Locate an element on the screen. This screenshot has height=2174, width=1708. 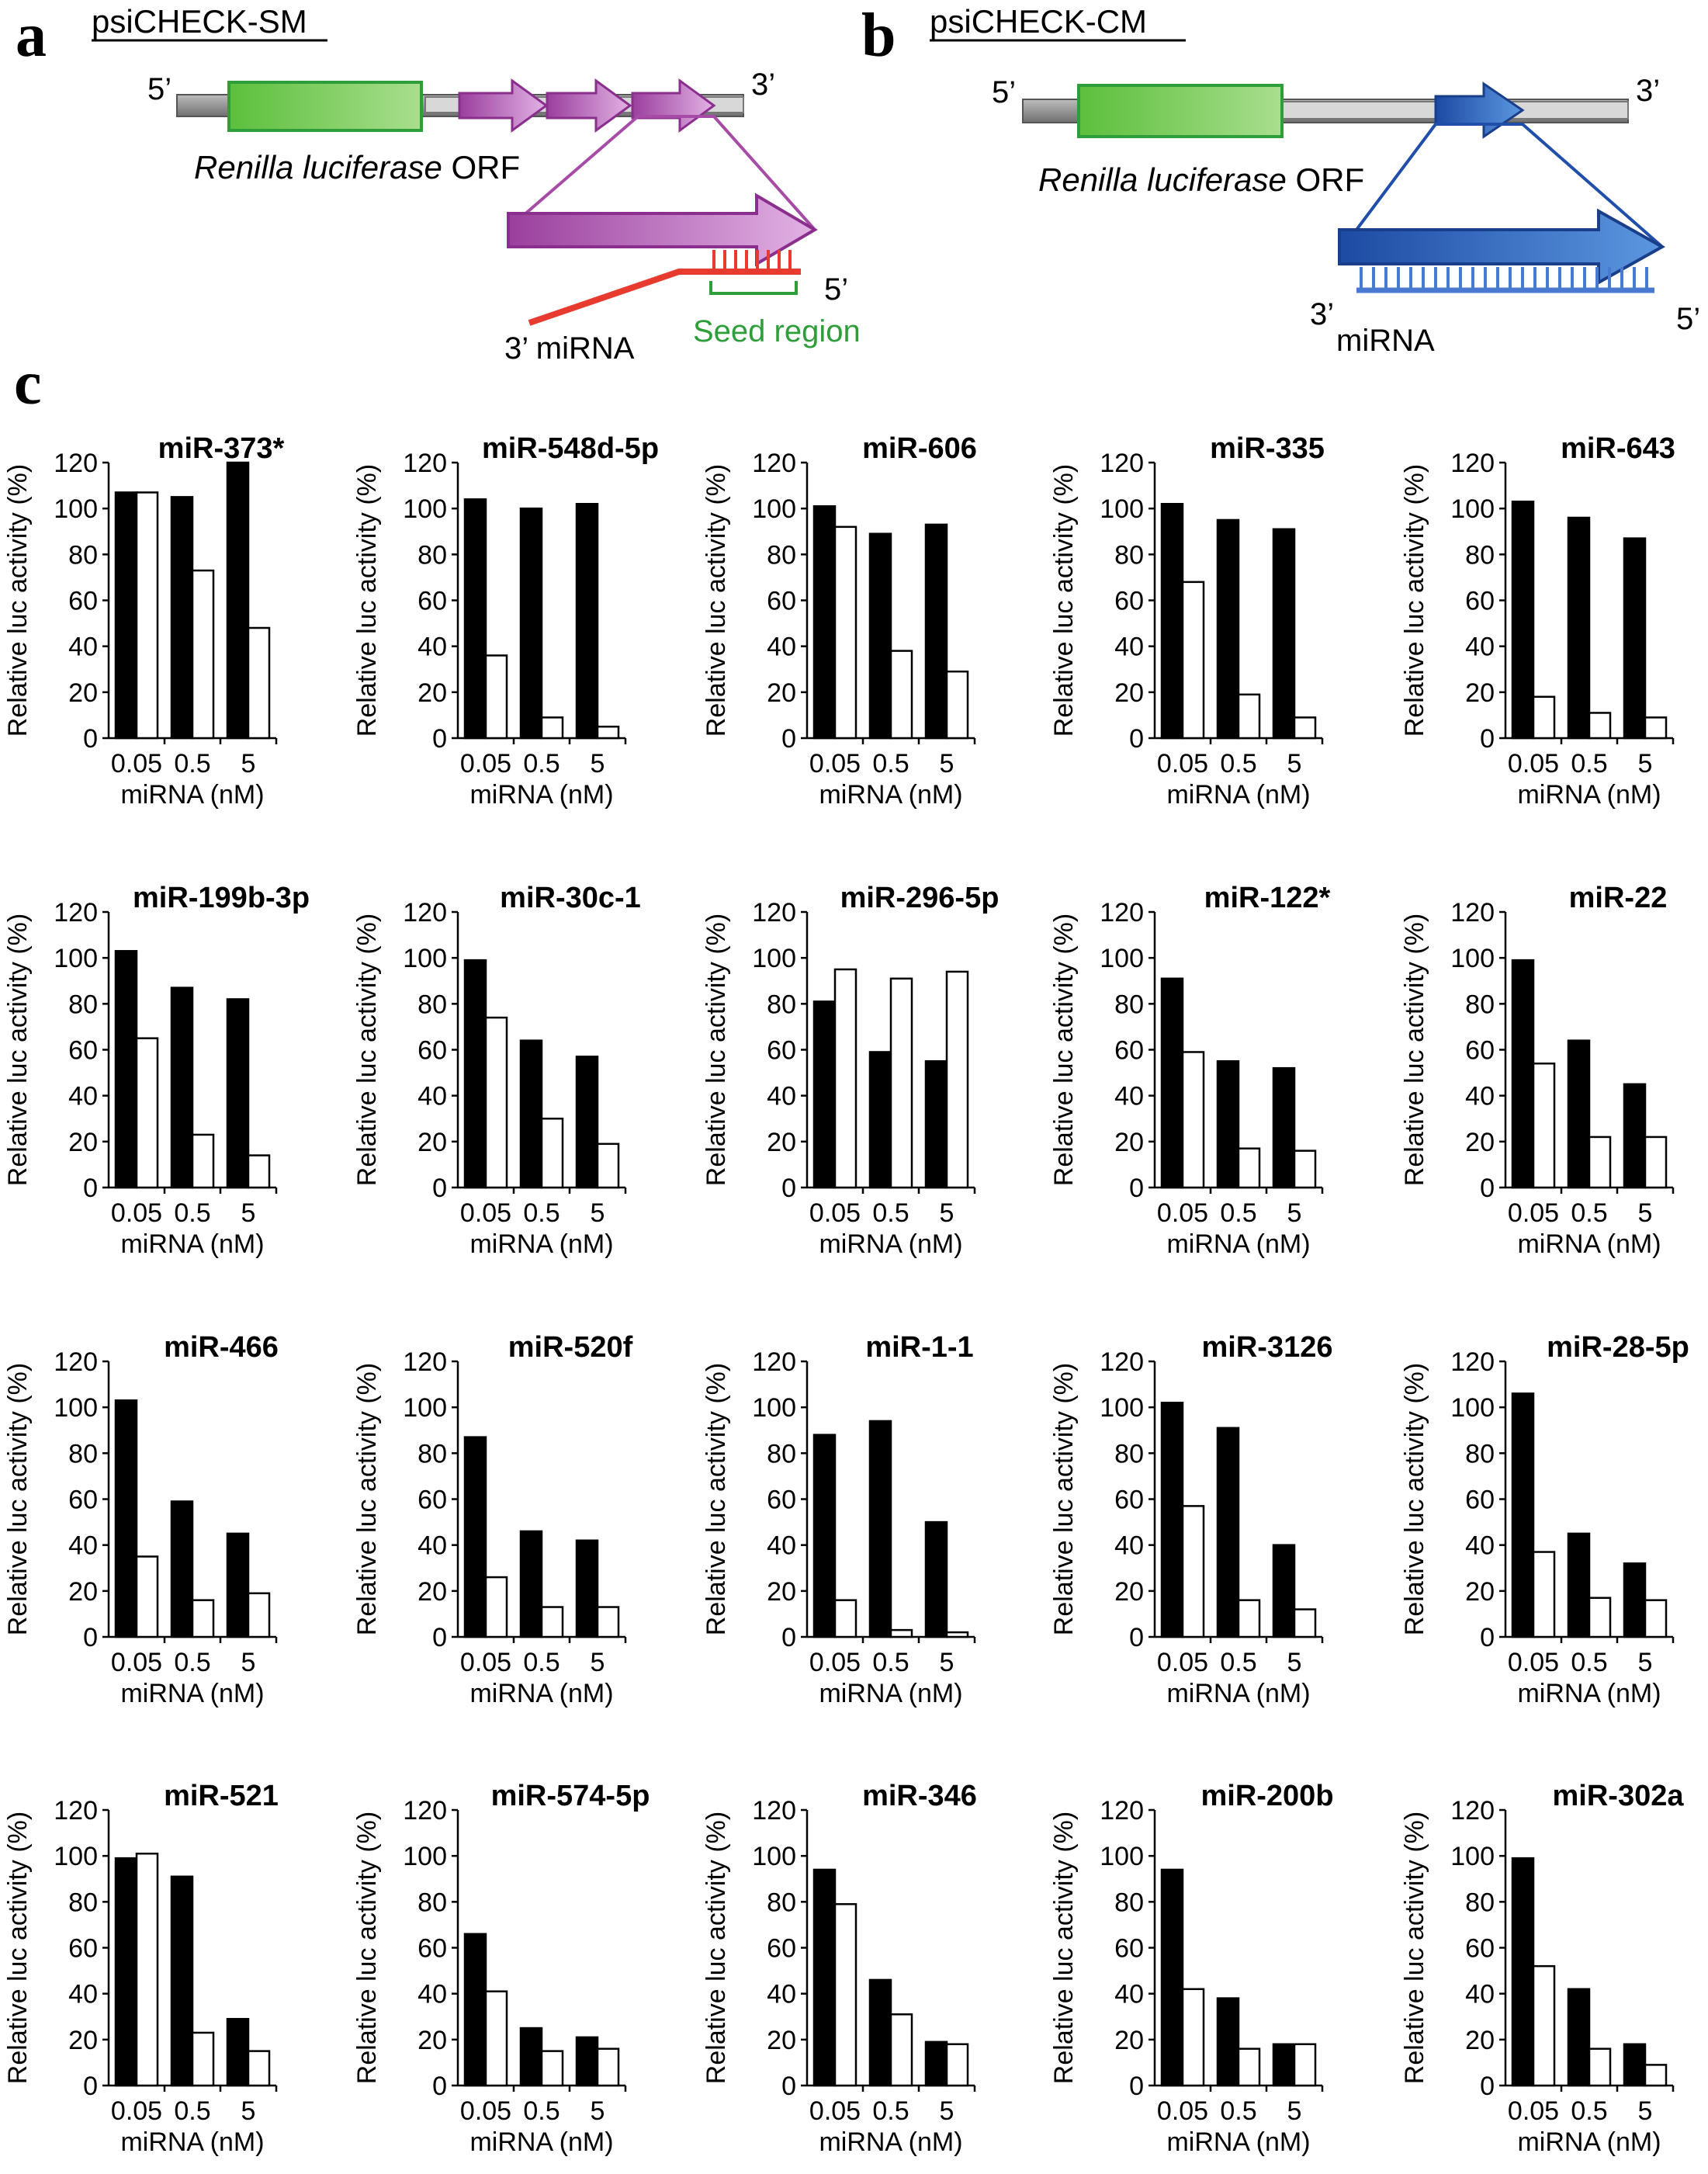
panel-a-orf-box is located at coordinates (325, 106).